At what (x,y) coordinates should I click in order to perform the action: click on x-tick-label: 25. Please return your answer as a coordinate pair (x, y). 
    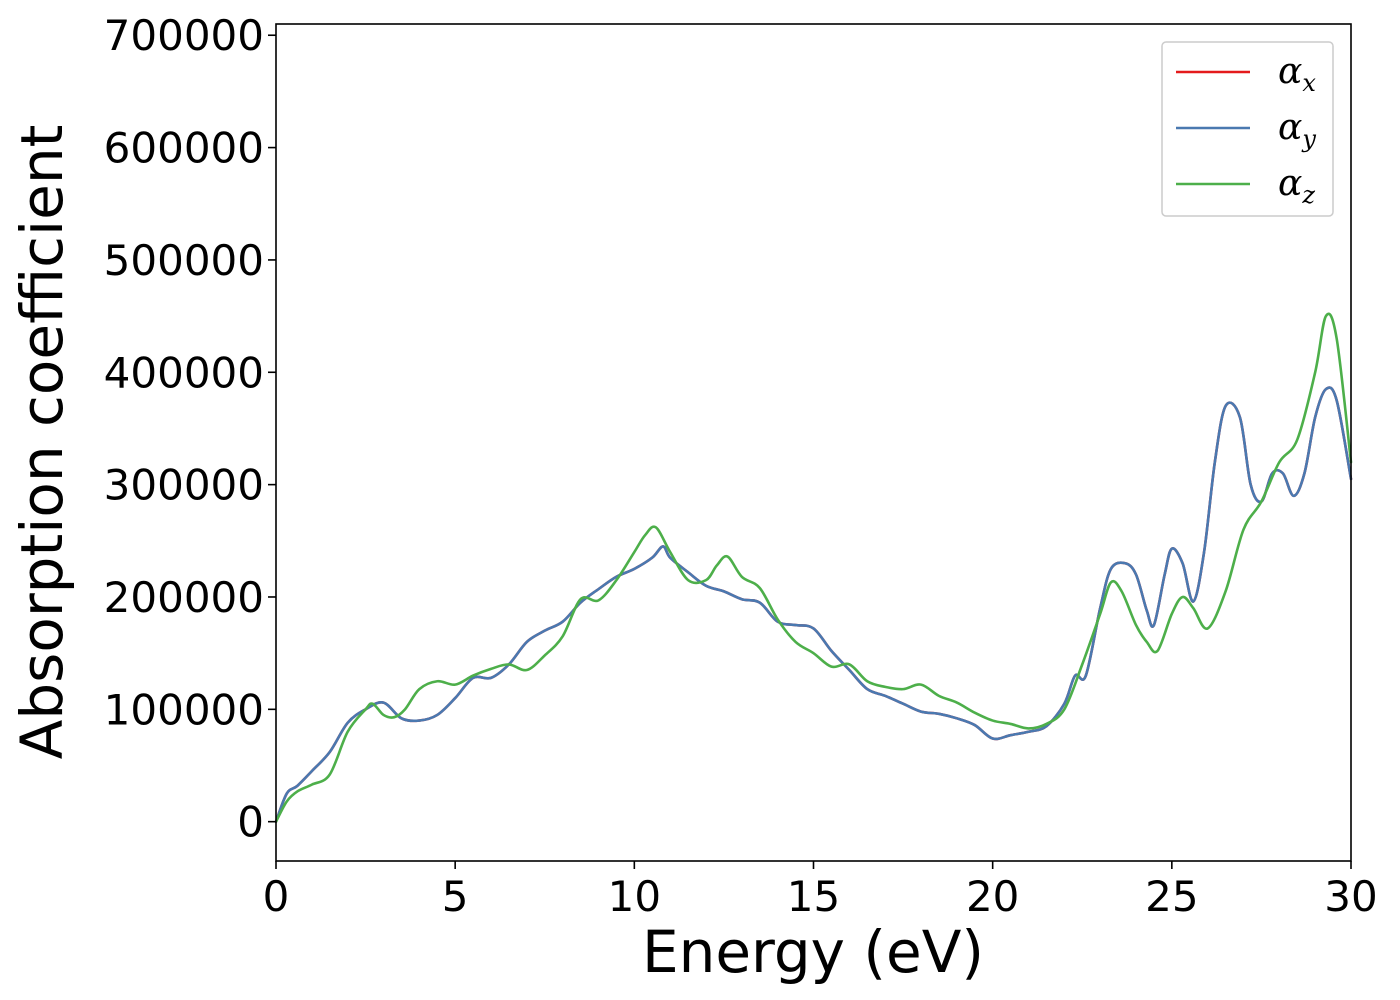
    Looking at the image, I should click on (1171, 896).